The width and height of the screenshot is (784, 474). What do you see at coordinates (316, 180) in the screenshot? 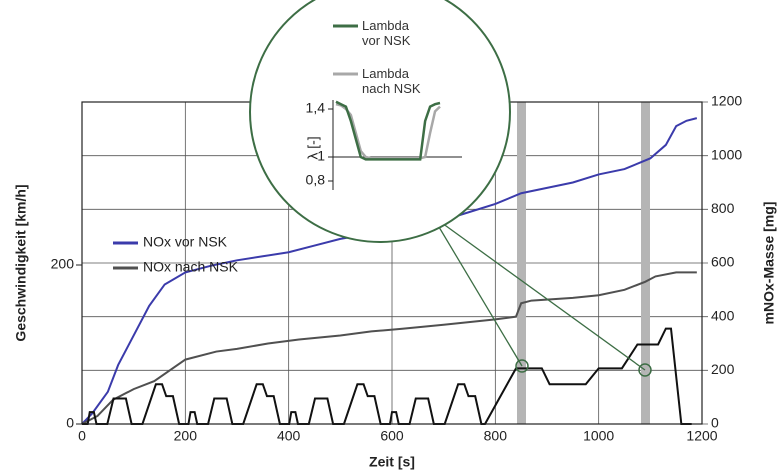
I see `inset-tick-label: 0,8` at bounding box center [316, 180].